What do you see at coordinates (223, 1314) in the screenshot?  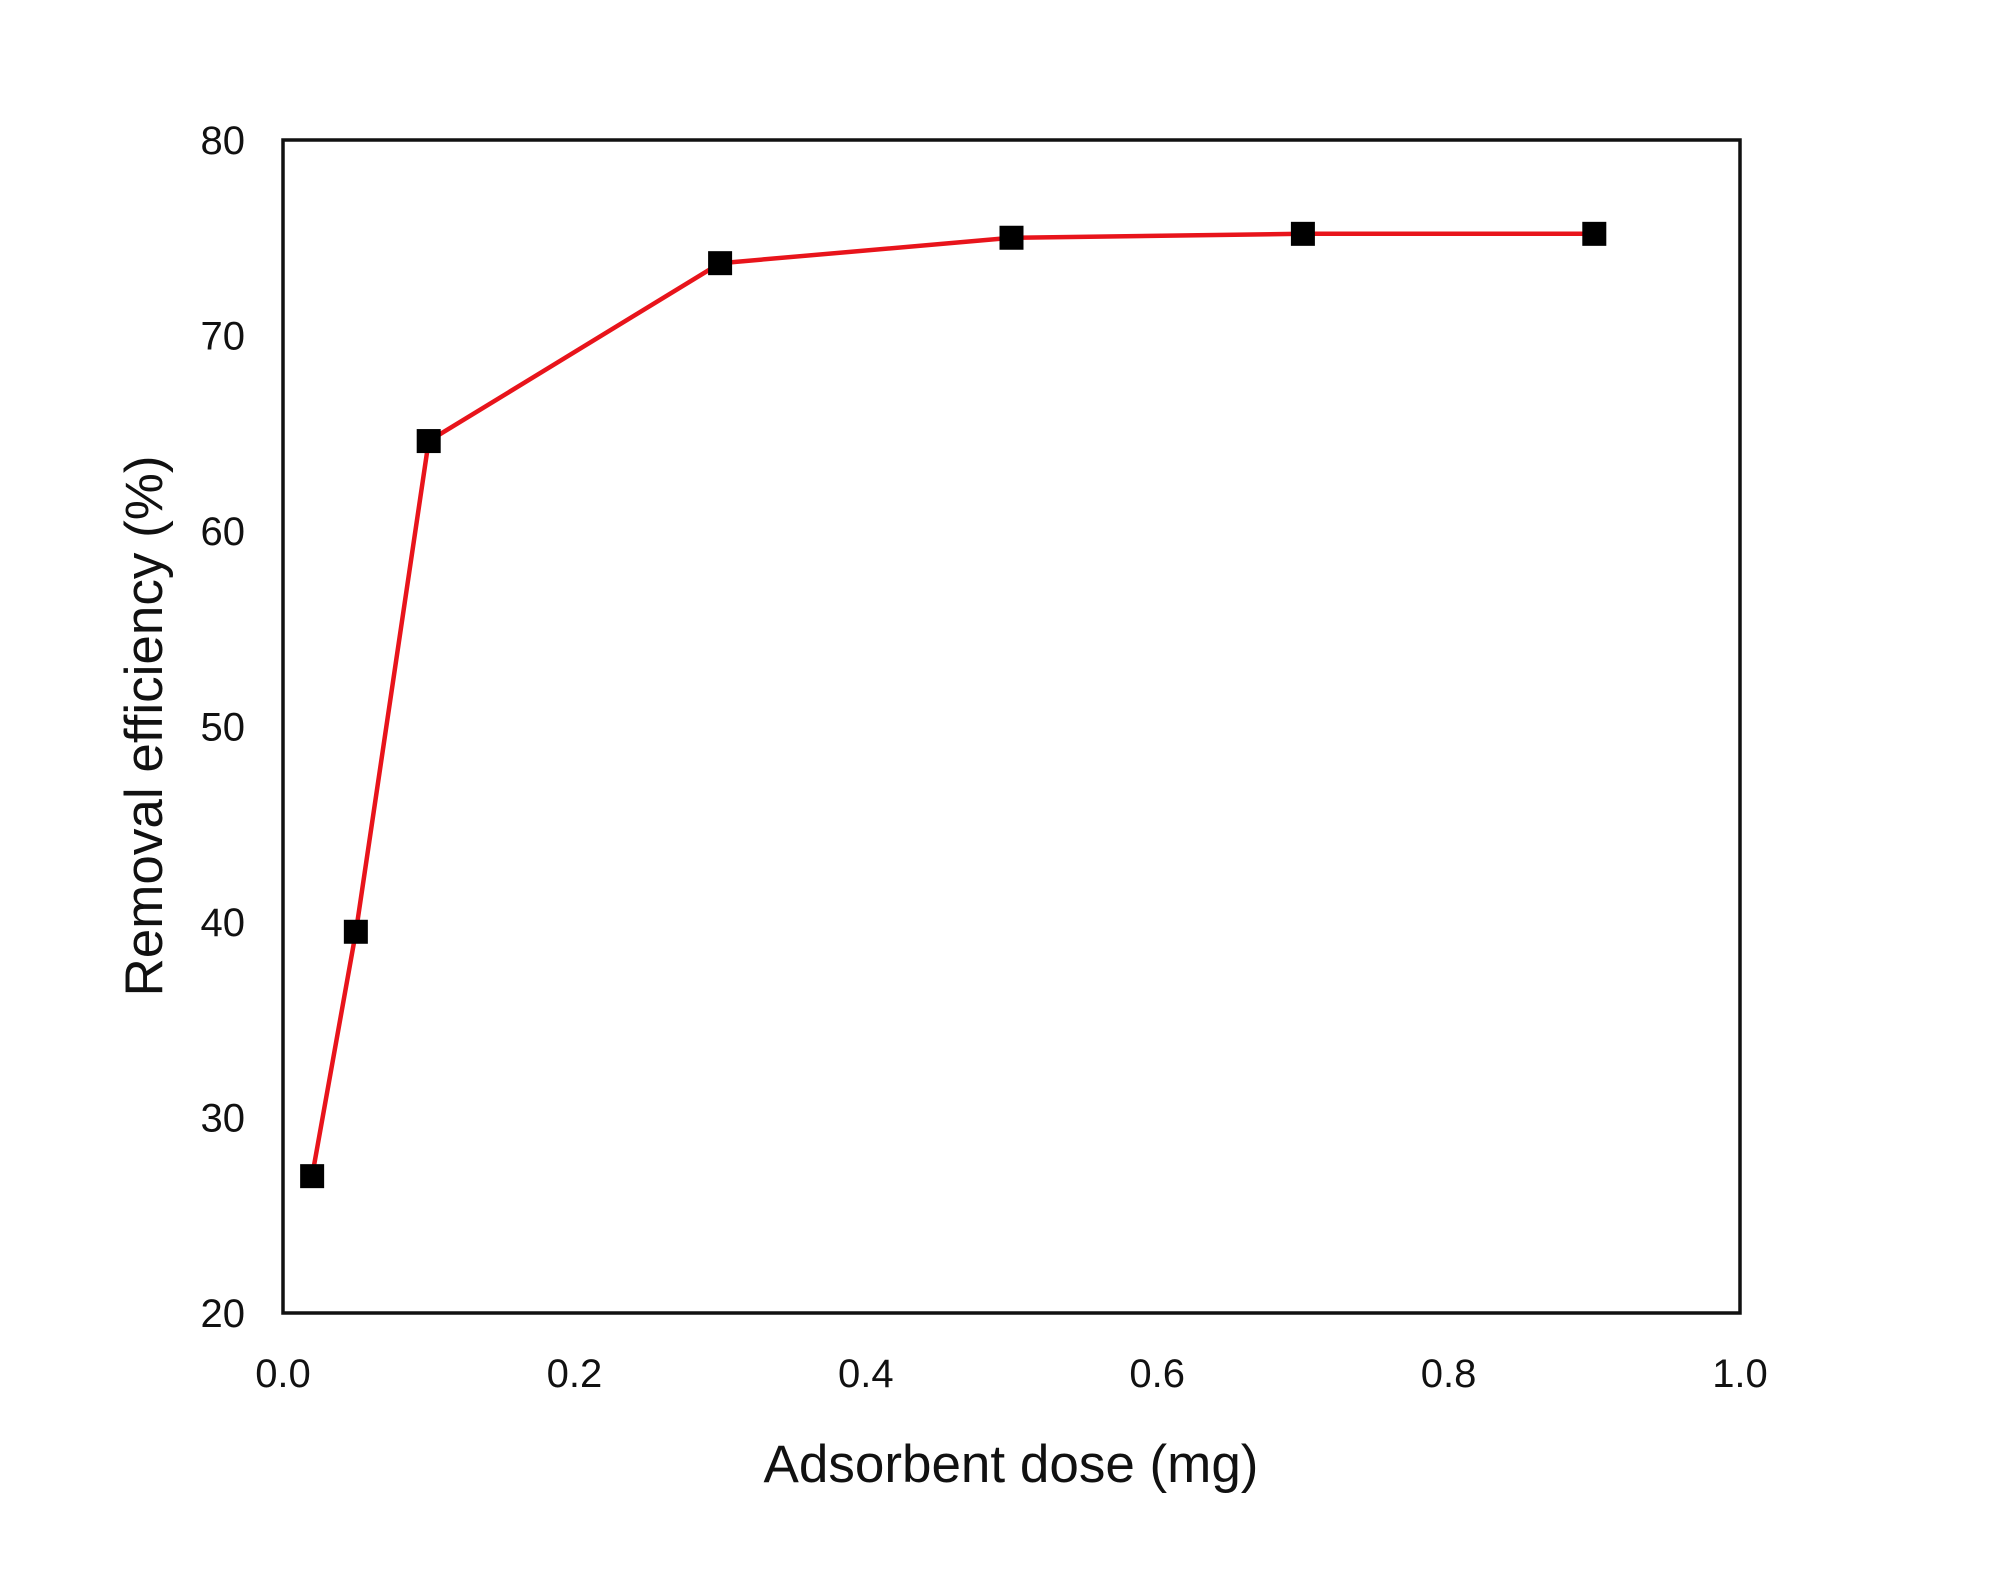 I see `y-tick-label: 20` at bounding box center [223, 1314].